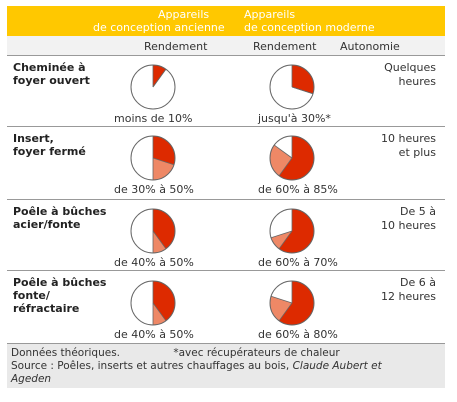 Image resolution: width=457 pixels, height=402 pixels. I want to click on row-label-line: foyer ouvert, so click(51, 80).